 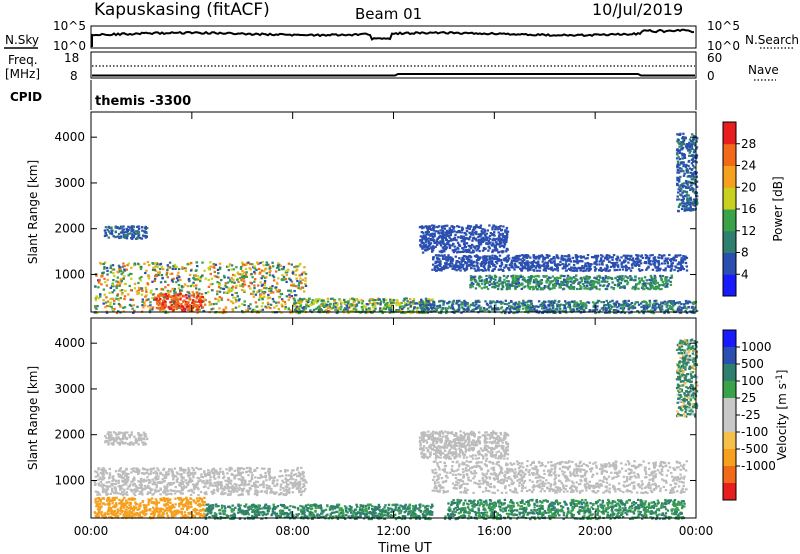 I want to click on date-title: 10/Jul/2019, so click(x=637, y=9).